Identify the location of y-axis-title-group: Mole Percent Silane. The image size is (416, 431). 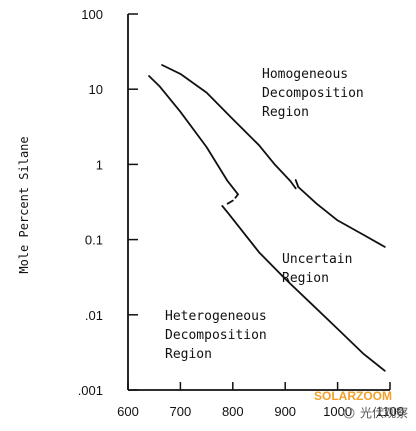
(24, 204).